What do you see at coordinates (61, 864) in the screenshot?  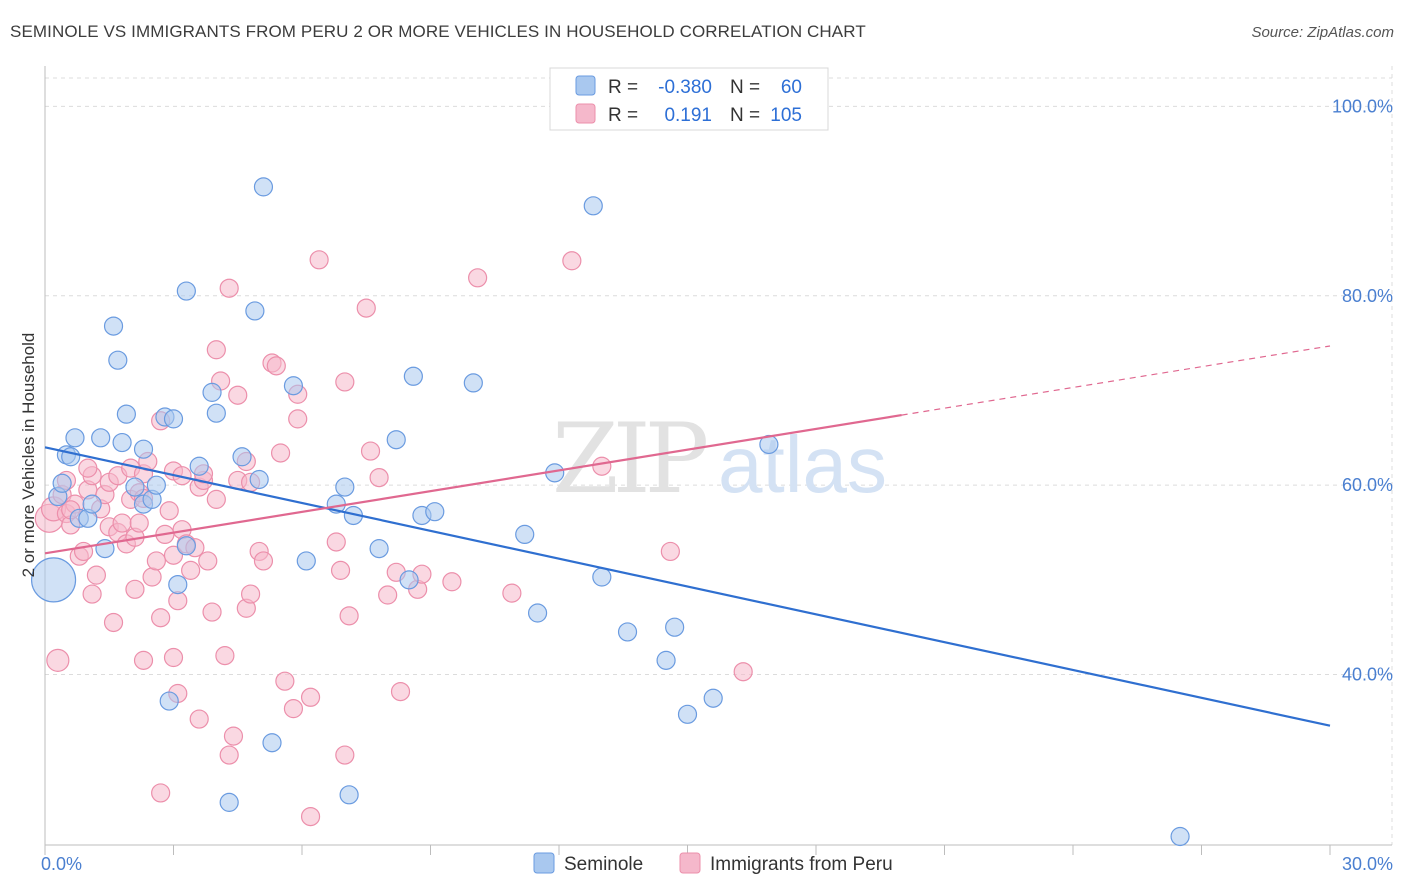 I see `x-tick-label-0: 0.0%` at bounding box center [61, 864].